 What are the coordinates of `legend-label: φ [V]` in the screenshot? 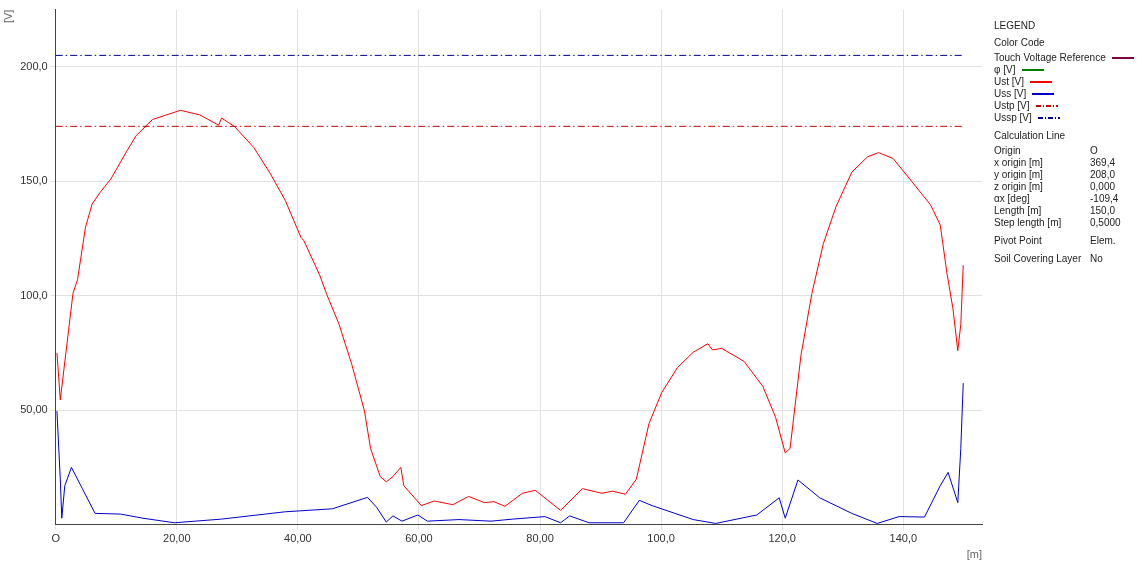 It's located at (1005, 70).